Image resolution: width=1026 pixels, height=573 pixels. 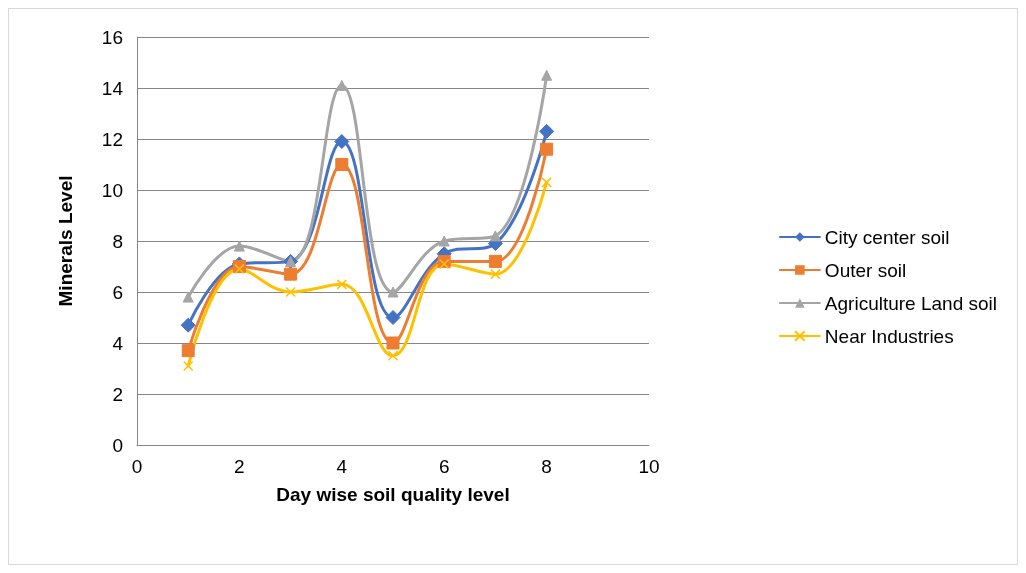 I want to click on y-tick-label: 2, so click(x=117, y=394).